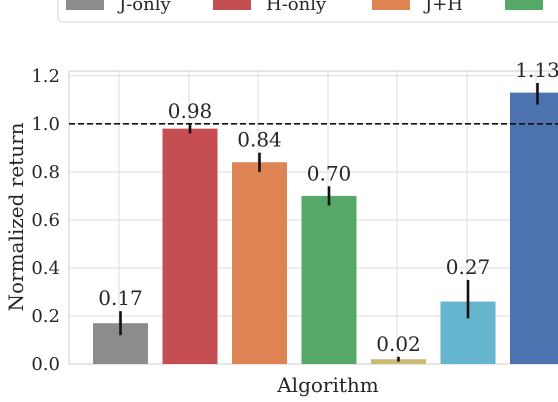  I want to click on y-tick-label: 0.0, so click(45, 364).